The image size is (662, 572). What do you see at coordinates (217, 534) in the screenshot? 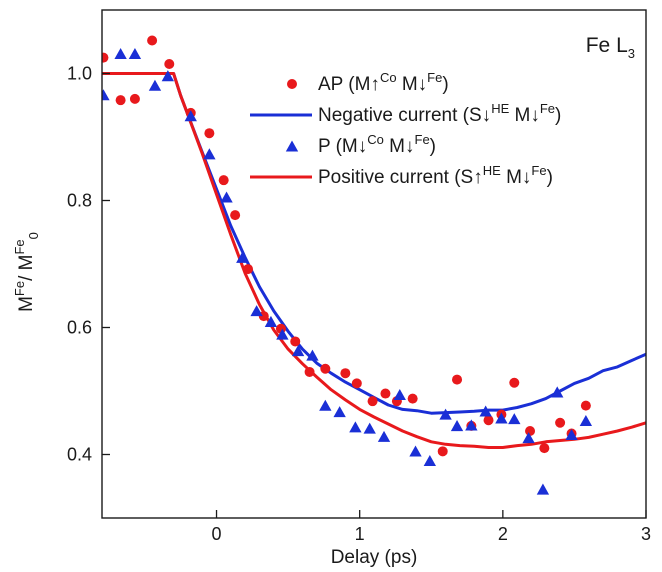
I see `x-tick-label: 0` at bounding box center [217, 534].